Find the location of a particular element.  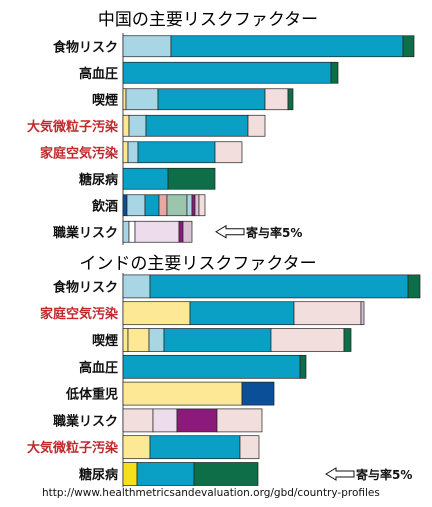

chart-title: インドの主要リスクファクター is located at coordinates (197, 264).